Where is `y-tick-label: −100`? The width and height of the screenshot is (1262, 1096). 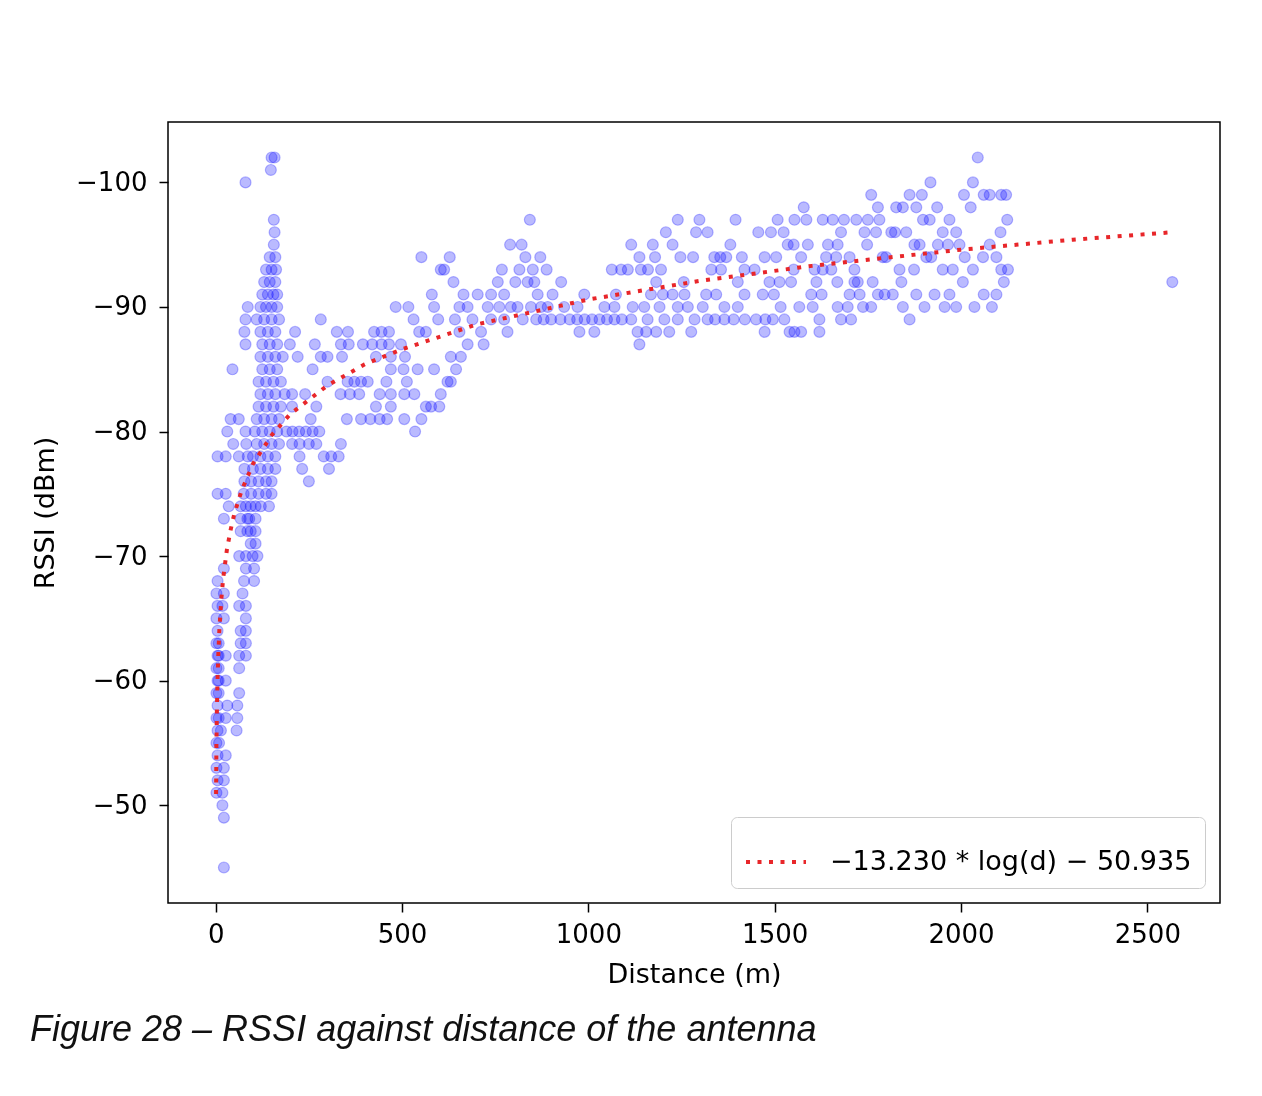 y-tick-label: −100 is located at coordinates (112, 181).